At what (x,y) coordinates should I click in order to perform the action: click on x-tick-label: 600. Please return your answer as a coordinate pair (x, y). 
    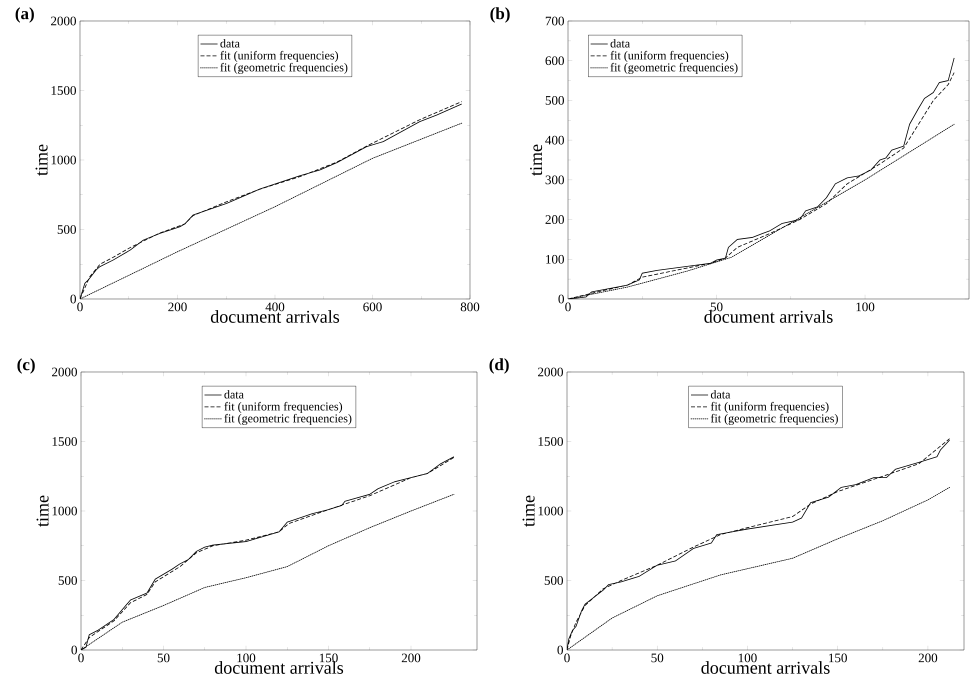
    Looking at the image, I should click on (372, 307).